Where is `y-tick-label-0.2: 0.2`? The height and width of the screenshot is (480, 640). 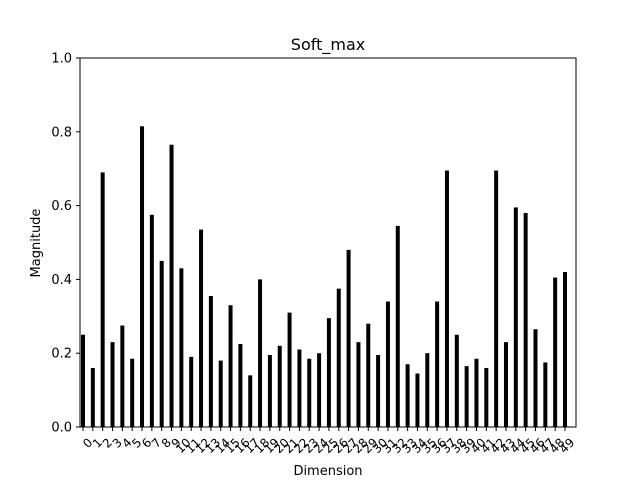
y-tick-label-0.2: 0.2 is located at coordinates (61, 354).